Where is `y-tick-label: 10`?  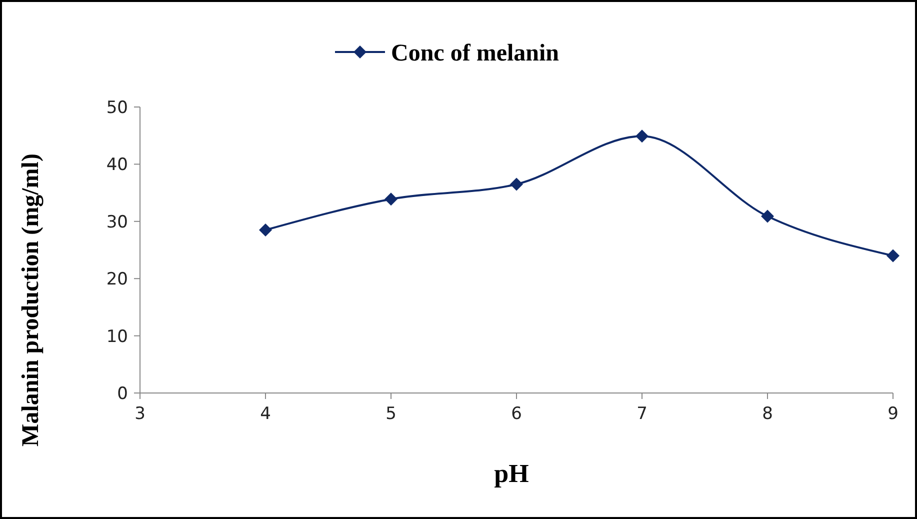
y-tick-label: 10 is located at coordinates (117, 336).